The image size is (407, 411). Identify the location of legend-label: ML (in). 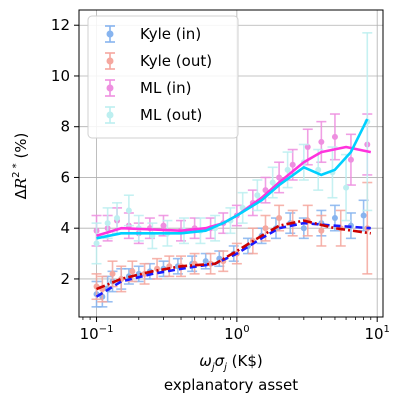
(165, 88).